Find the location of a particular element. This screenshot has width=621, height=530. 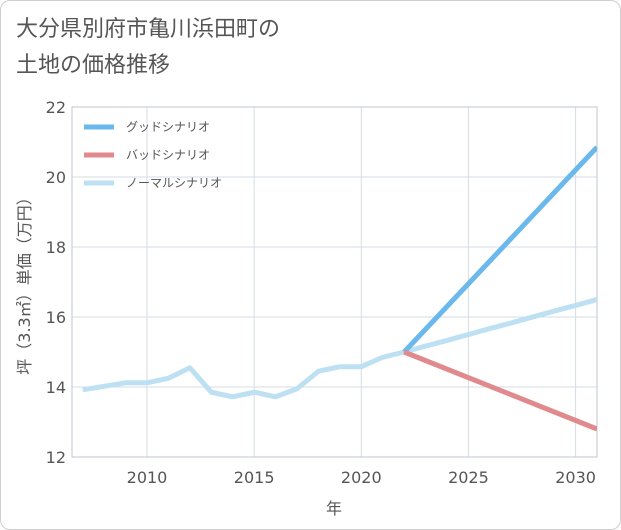

x-tick-label: 2025 is located at coordinates (468, 477).